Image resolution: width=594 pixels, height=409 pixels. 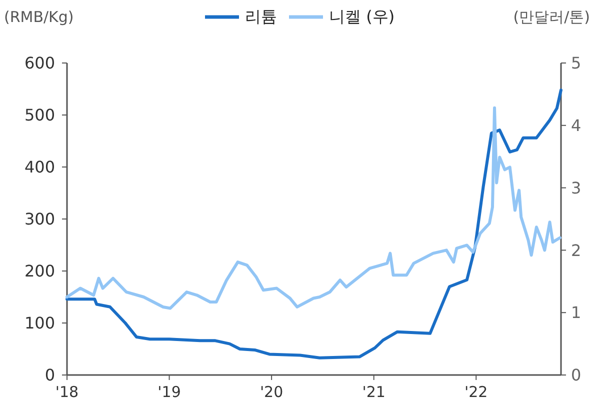 What do you see at coordinates (576, 312) in the screenshot?
I see `y2-tick-label: 1` at bounding box center [576, 312].